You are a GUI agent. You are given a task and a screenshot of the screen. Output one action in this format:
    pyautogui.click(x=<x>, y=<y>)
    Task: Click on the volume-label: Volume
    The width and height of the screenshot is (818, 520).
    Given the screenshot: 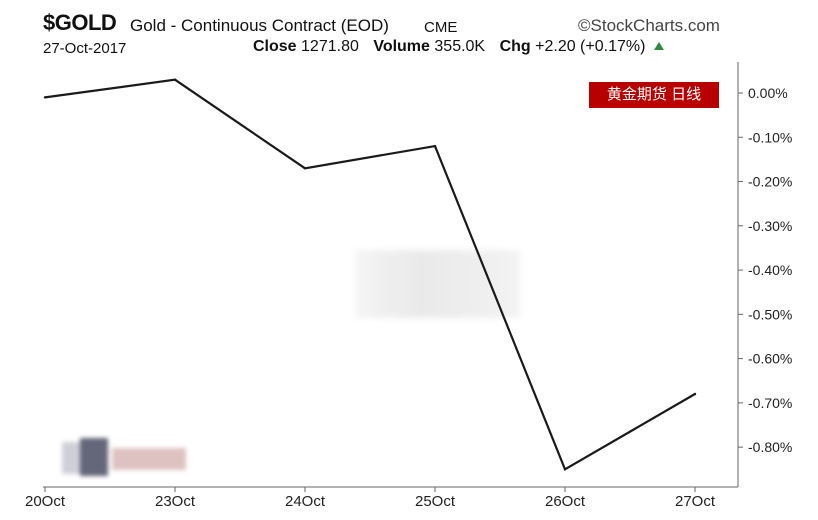 What is the action you would take?
    pyautogui.click(x=401, y=46)
    